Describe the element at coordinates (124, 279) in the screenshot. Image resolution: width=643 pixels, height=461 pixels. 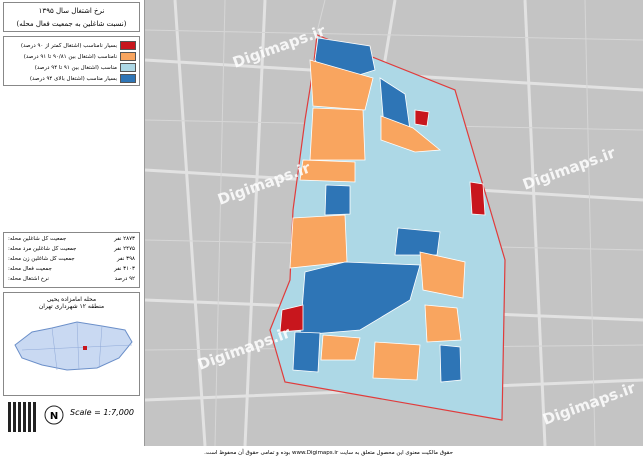
I see `stat-value: ۹۲ درصد` at that location.